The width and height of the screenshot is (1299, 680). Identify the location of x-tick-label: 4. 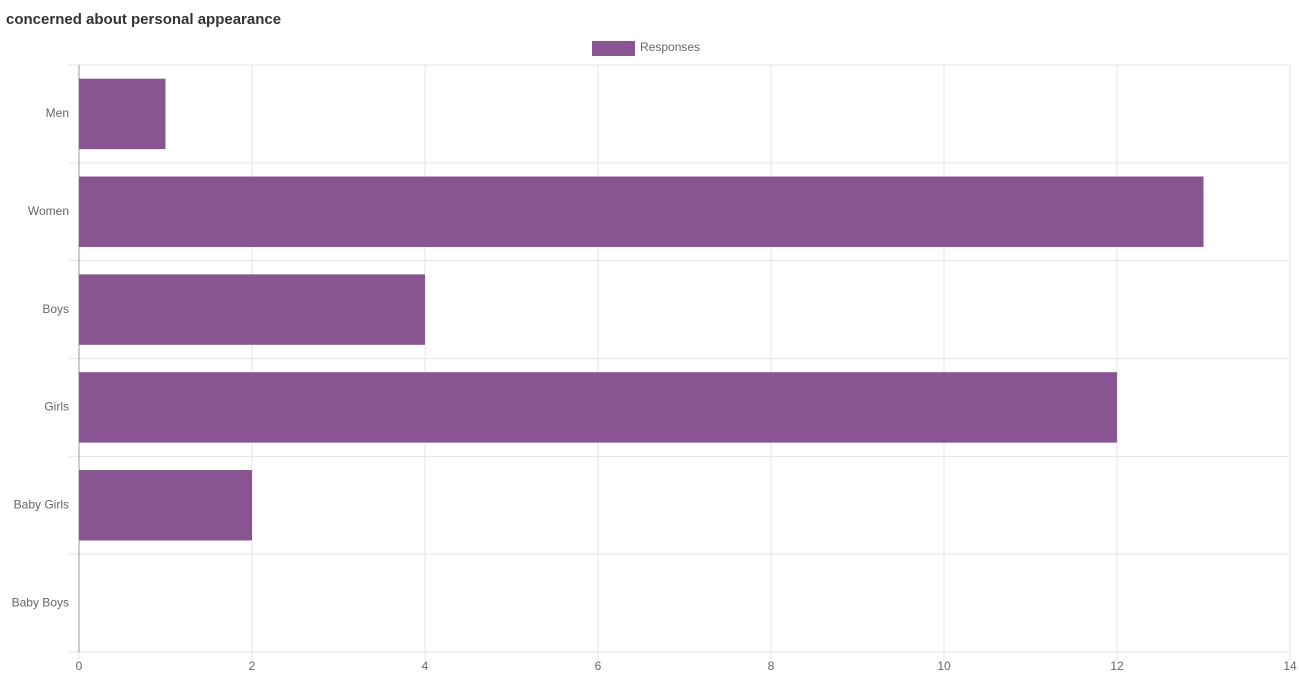
(425, 666).